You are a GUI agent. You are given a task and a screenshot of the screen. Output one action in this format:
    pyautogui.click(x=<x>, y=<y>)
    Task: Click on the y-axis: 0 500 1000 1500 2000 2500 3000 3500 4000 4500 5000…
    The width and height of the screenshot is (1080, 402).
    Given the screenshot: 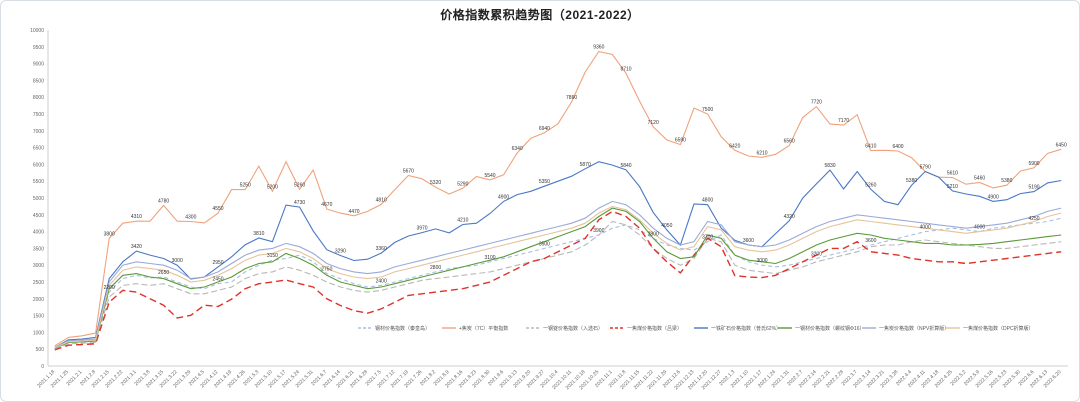 What is the action you would take?
    pyautogui.click(x=39, y=199)
    